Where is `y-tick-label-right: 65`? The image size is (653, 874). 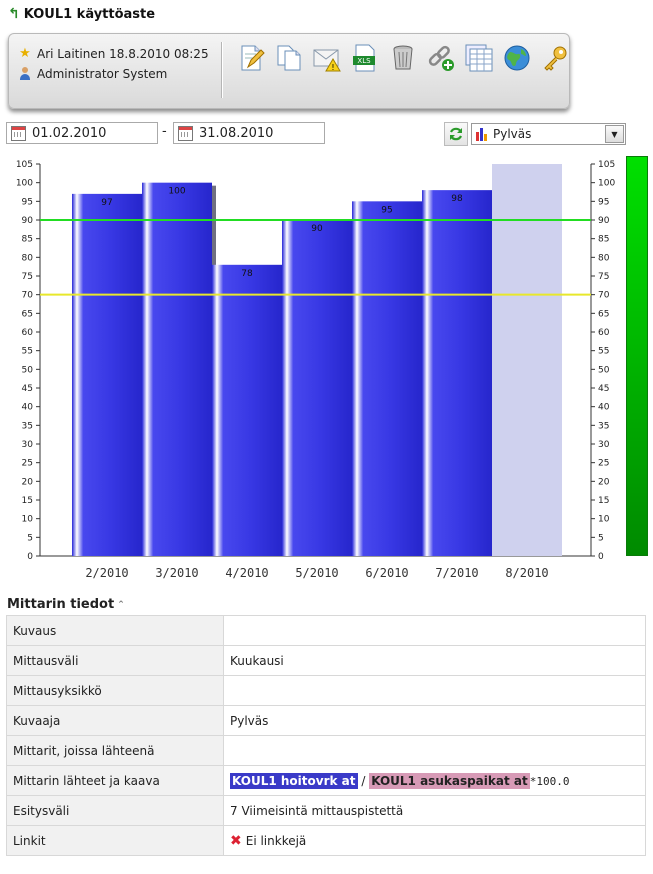 y-tick-label-right: 65 is located at coordinates (603, 314).